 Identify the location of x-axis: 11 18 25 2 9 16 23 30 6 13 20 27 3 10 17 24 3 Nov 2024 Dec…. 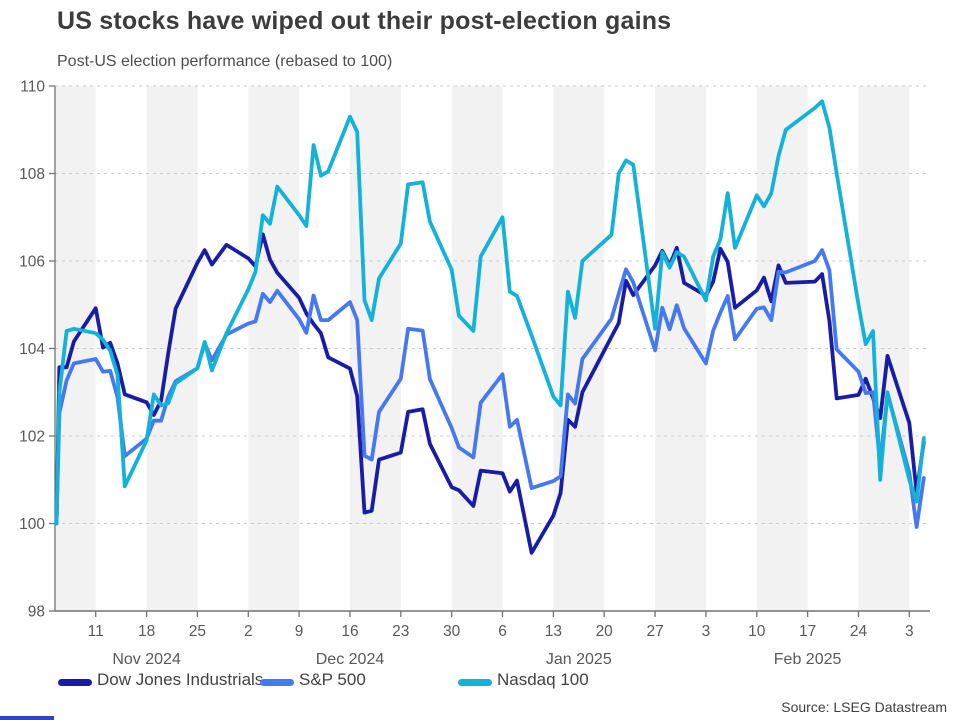
(492, 639).